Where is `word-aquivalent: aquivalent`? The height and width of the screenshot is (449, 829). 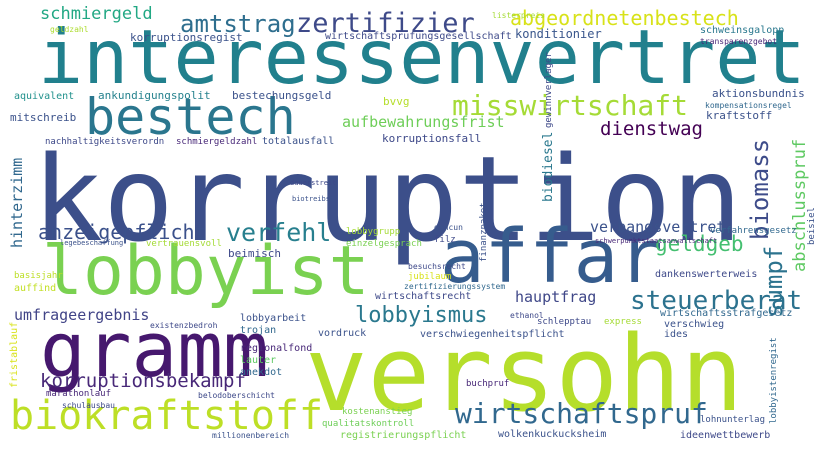
word-aquivalent: aquivalent is located at coordinates (44, 96).